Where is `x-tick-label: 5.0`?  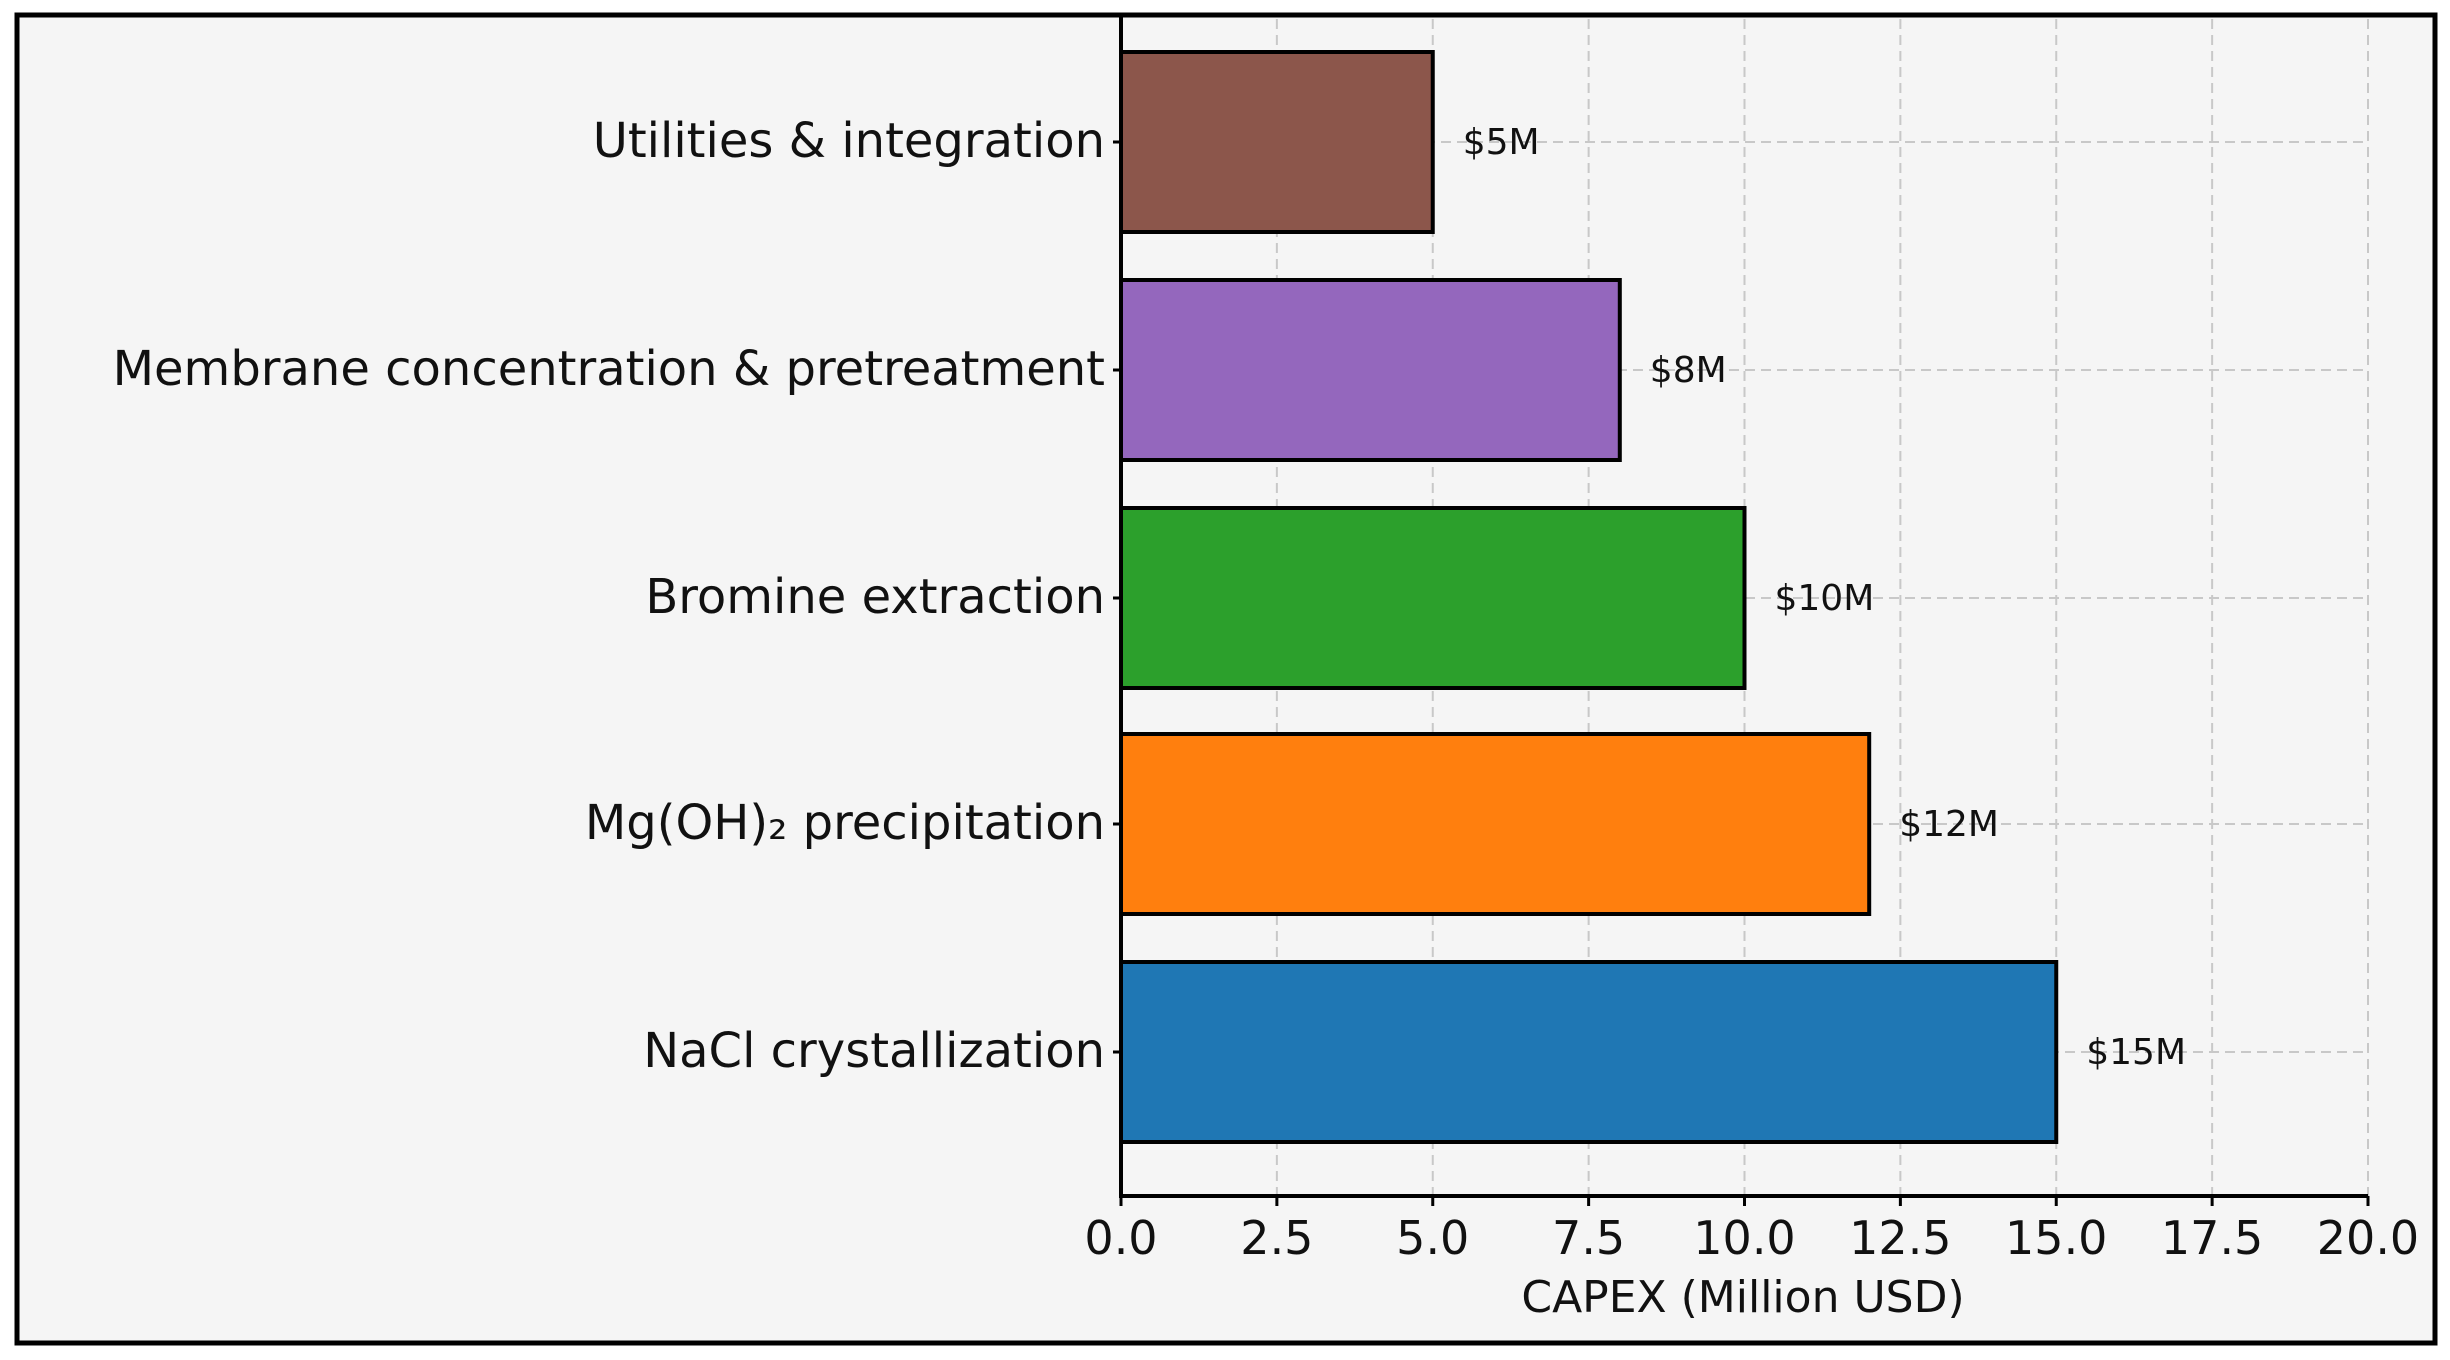
x-tick-label: 5.0 is located at coordinates (1432, 1238).